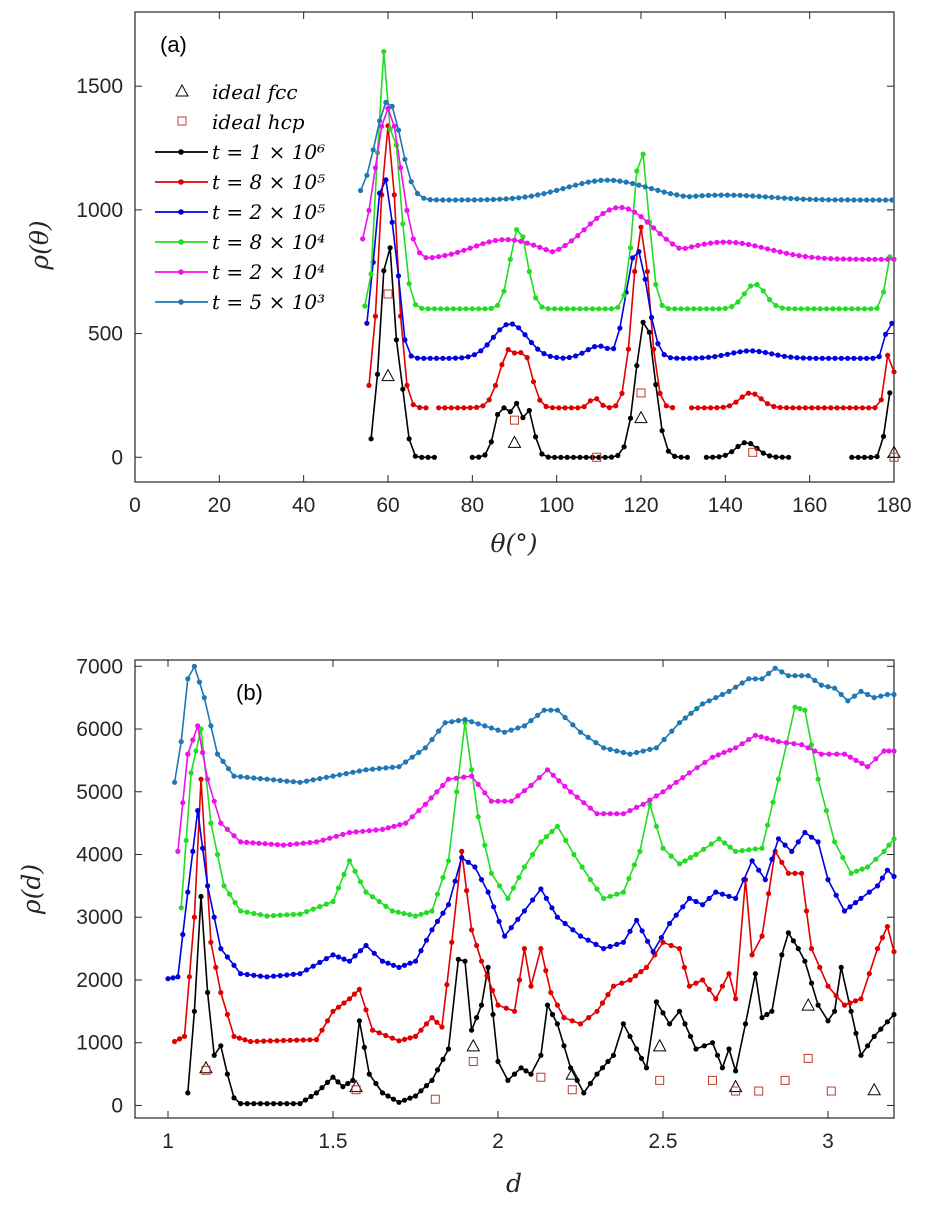 This screenshot has width=939, height=1212. I want to click on legend-entry-label: ideal fcc, so click(255, 92).